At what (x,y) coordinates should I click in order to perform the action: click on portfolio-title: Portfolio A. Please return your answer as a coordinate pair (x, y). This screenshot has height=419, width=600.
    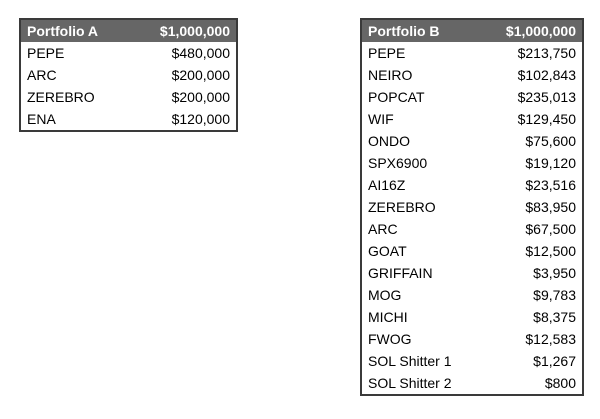
    Looking at the image, I should click on (63, 31).